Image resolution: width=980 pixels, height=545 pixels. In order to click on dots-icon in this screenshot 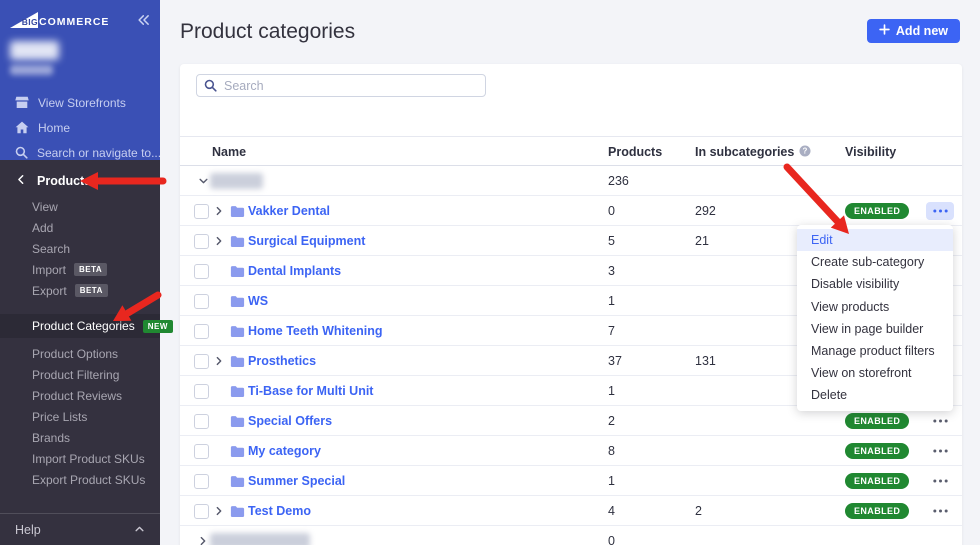, I will do `click(940, 421)`.